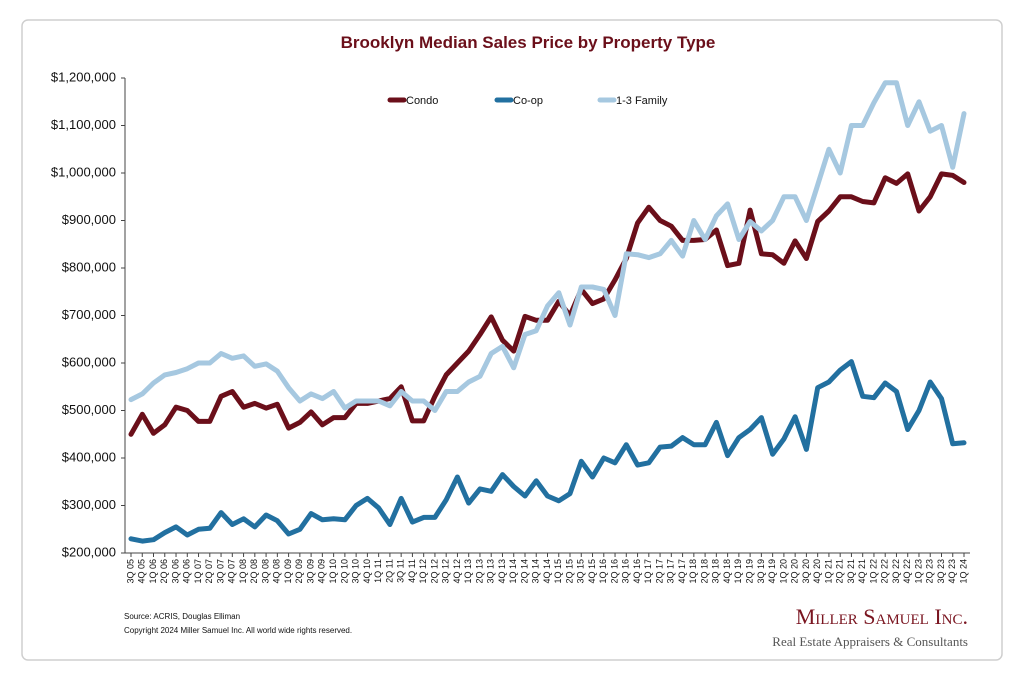 The image size is (1024, 683). What do you see at coordinates (83, 76) in the screenshot?
I see `y-tick-label: $1,200,000` at bounding box center [83, 76].